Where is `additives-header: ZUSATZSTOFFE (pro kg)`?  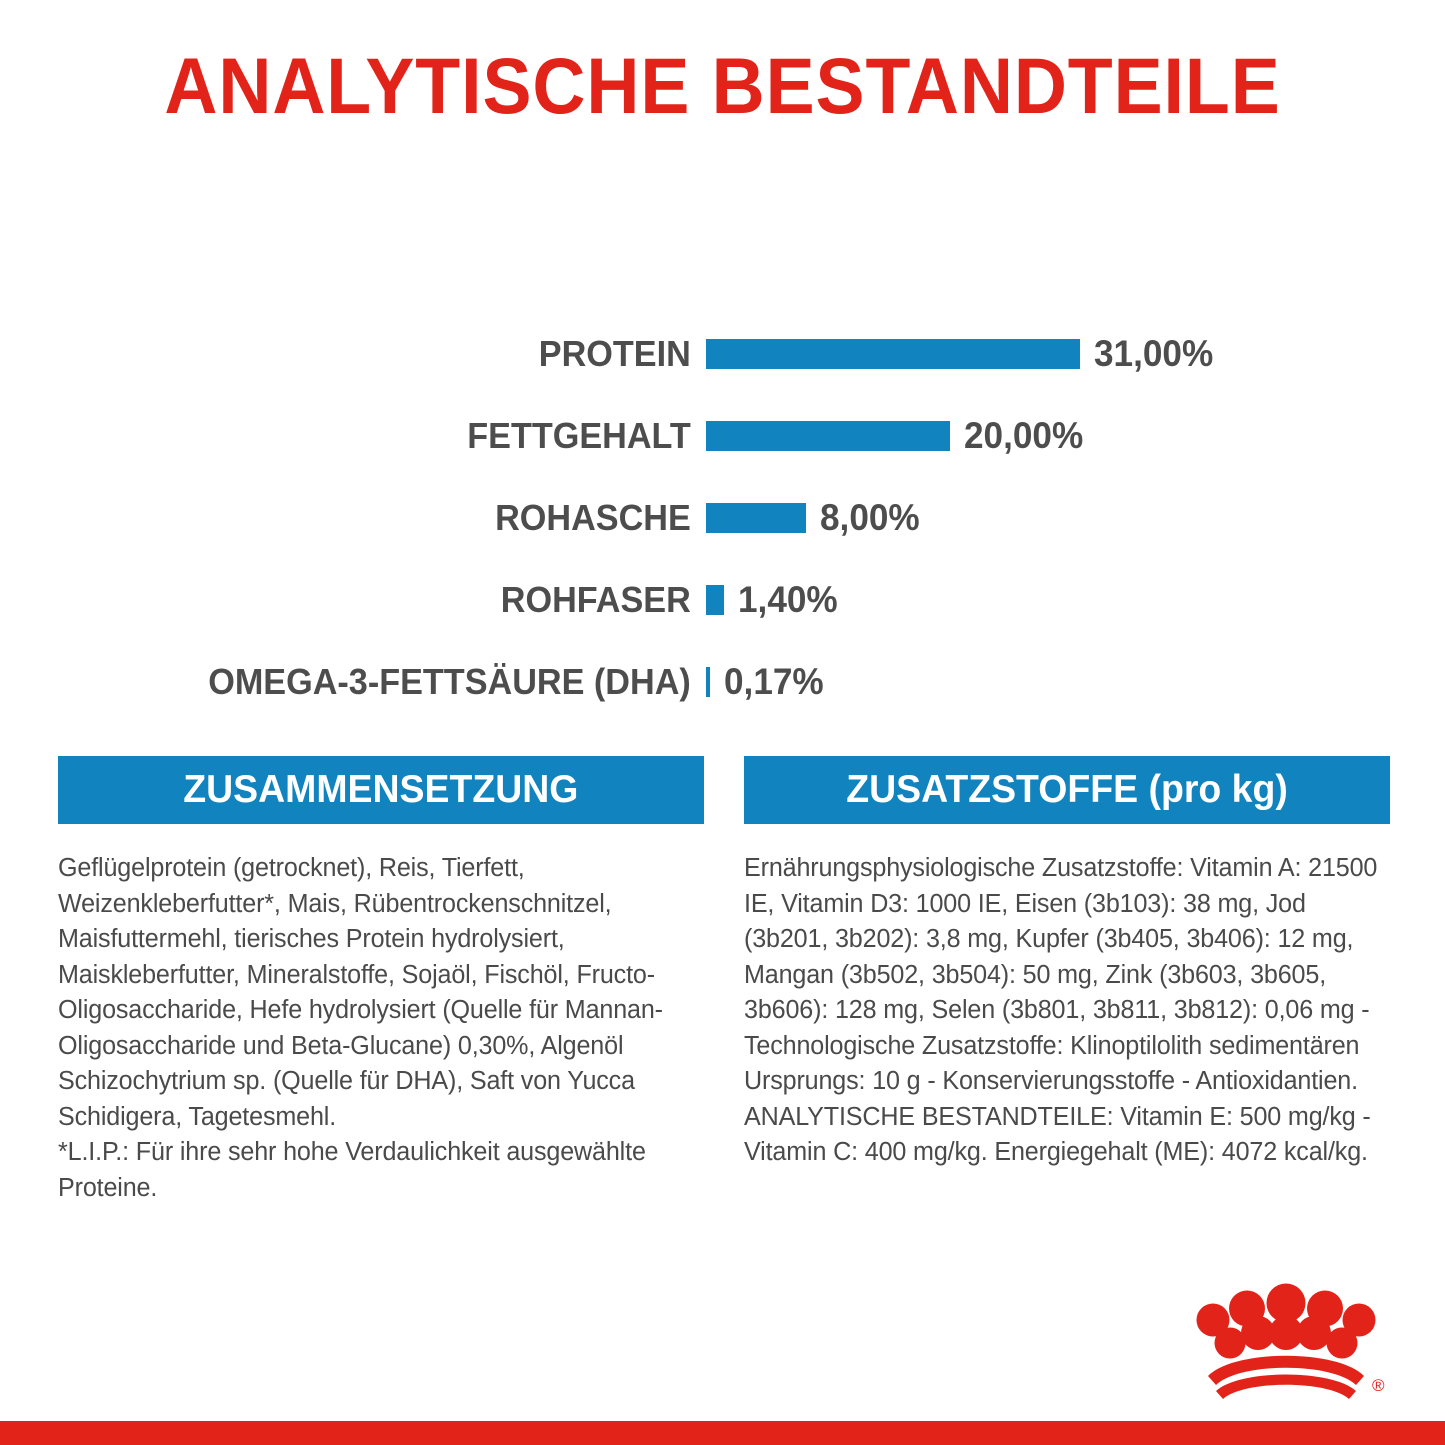
additives-header: ZUSATZSTOFFE (pro kg) is located at coordinates (1067, 790).